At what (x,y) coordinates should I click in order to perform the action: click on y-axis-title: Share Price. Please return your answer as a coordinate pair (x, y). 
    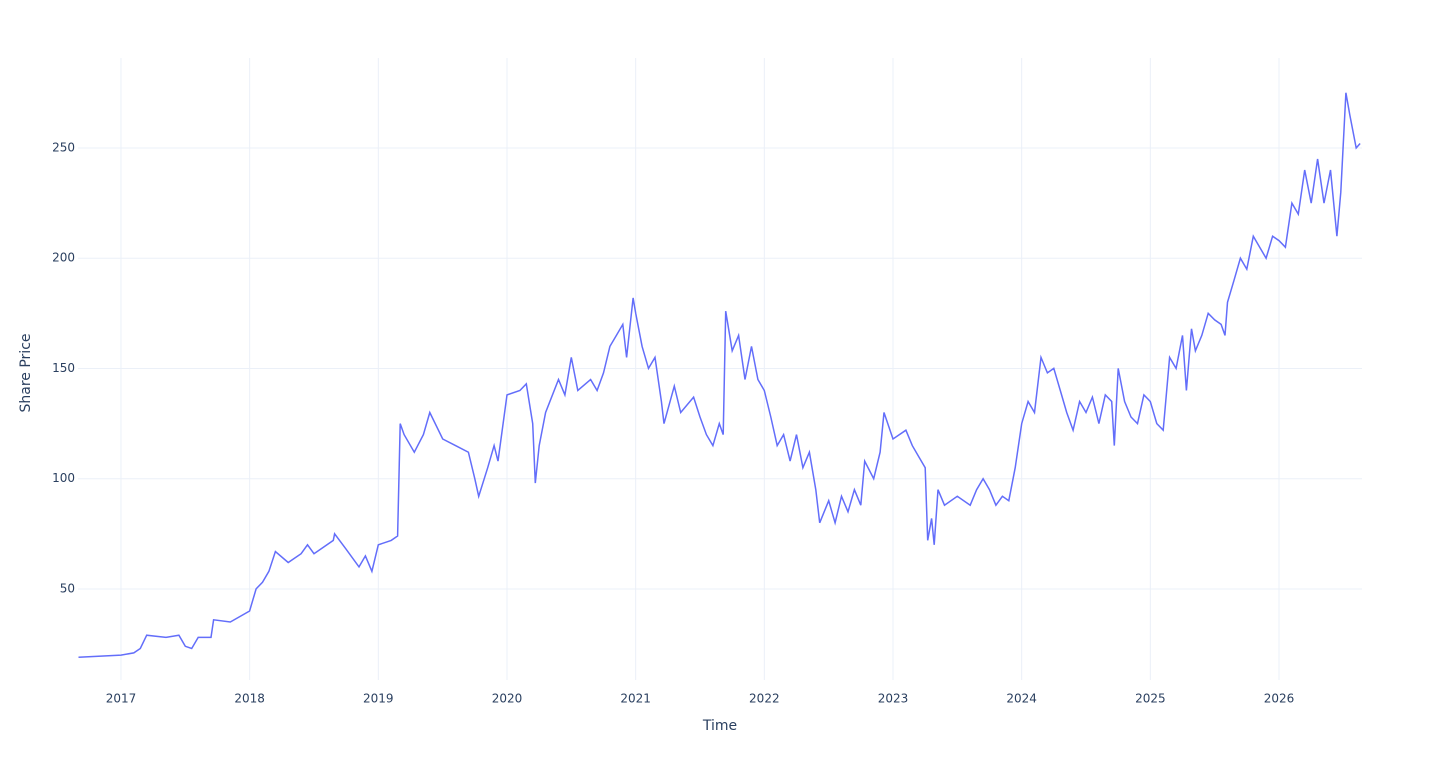
    Looking at the image, I should click on (26, 372).